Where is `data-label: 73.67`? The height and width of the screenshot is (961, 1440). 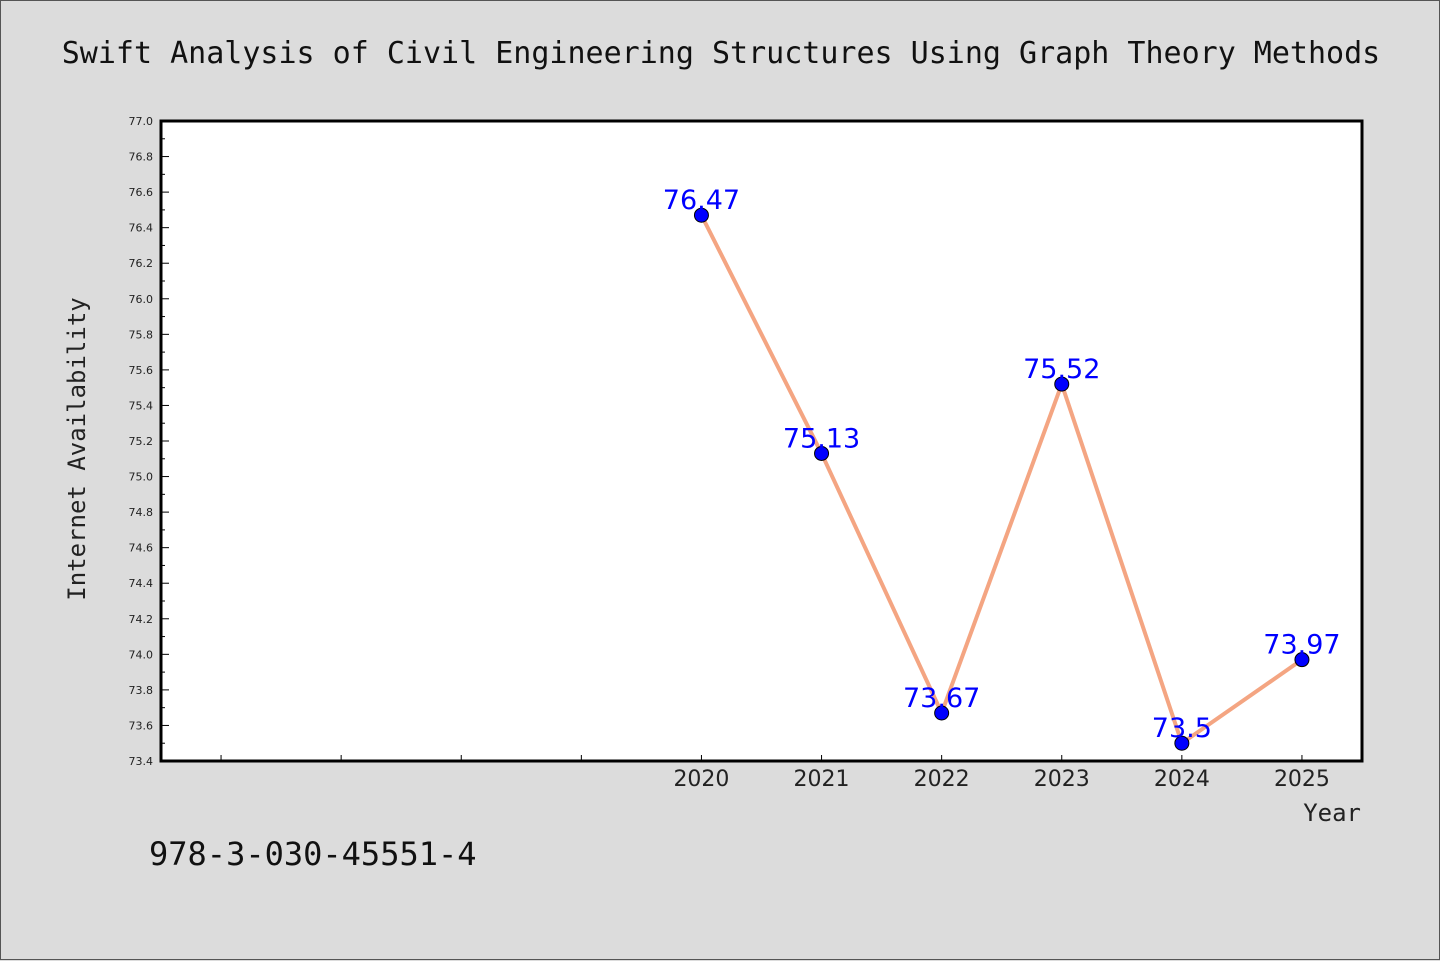
data-label: 73.67 is located at coordinates (941, 698).